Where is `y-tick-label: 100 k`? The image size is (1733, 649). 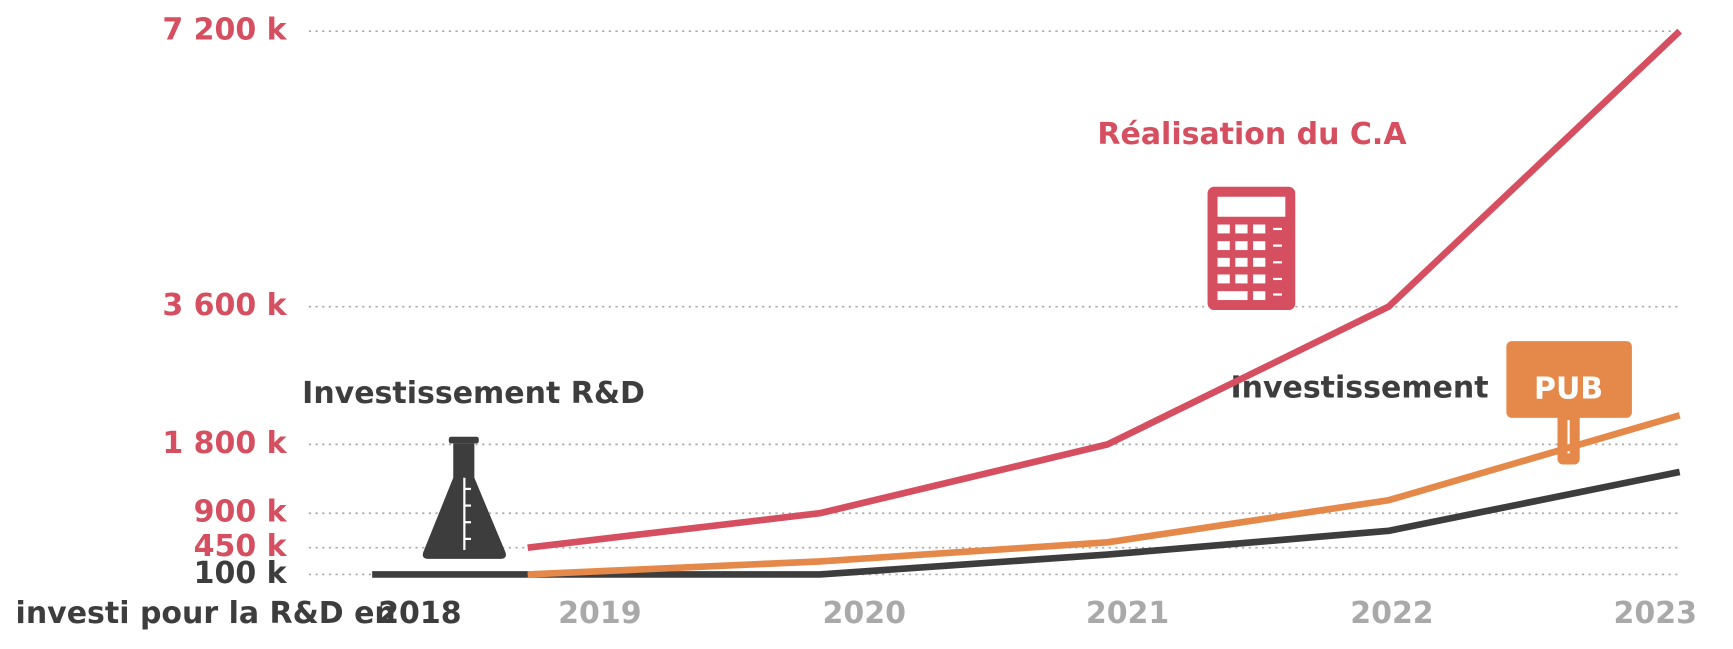 y-tick-label: 100 k is located at coordinates (241, 573).